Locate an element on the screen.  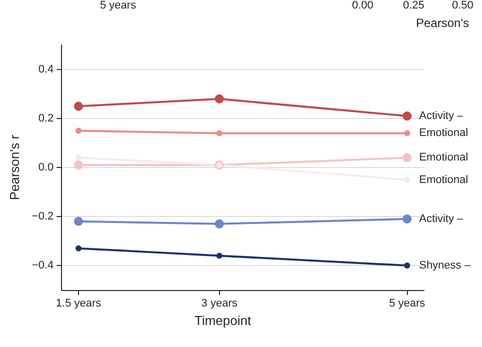
x-tick-label: 1.5 years is located at coordinates (79, 304).